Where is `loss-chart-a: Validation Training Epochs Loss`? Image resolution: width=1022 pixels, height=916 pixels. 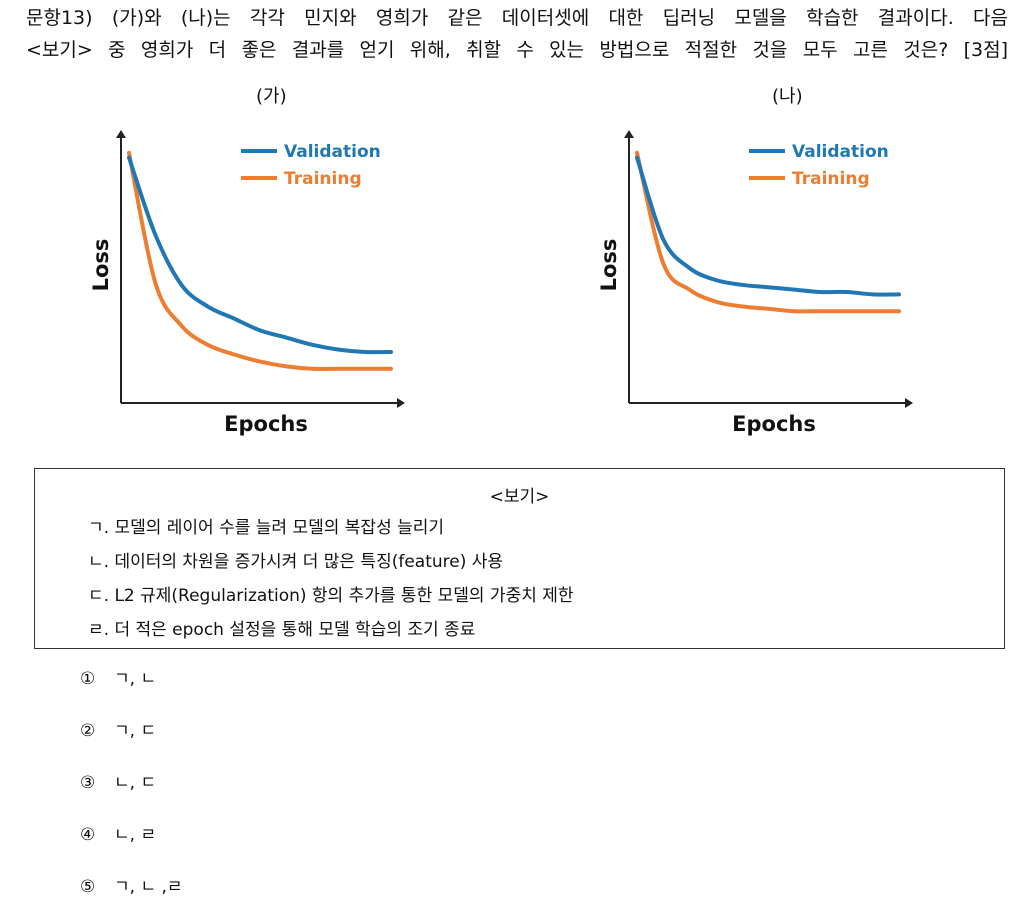 loss-chart-a: Validation Training Epochs Loss is located at coordinates (247, 283).